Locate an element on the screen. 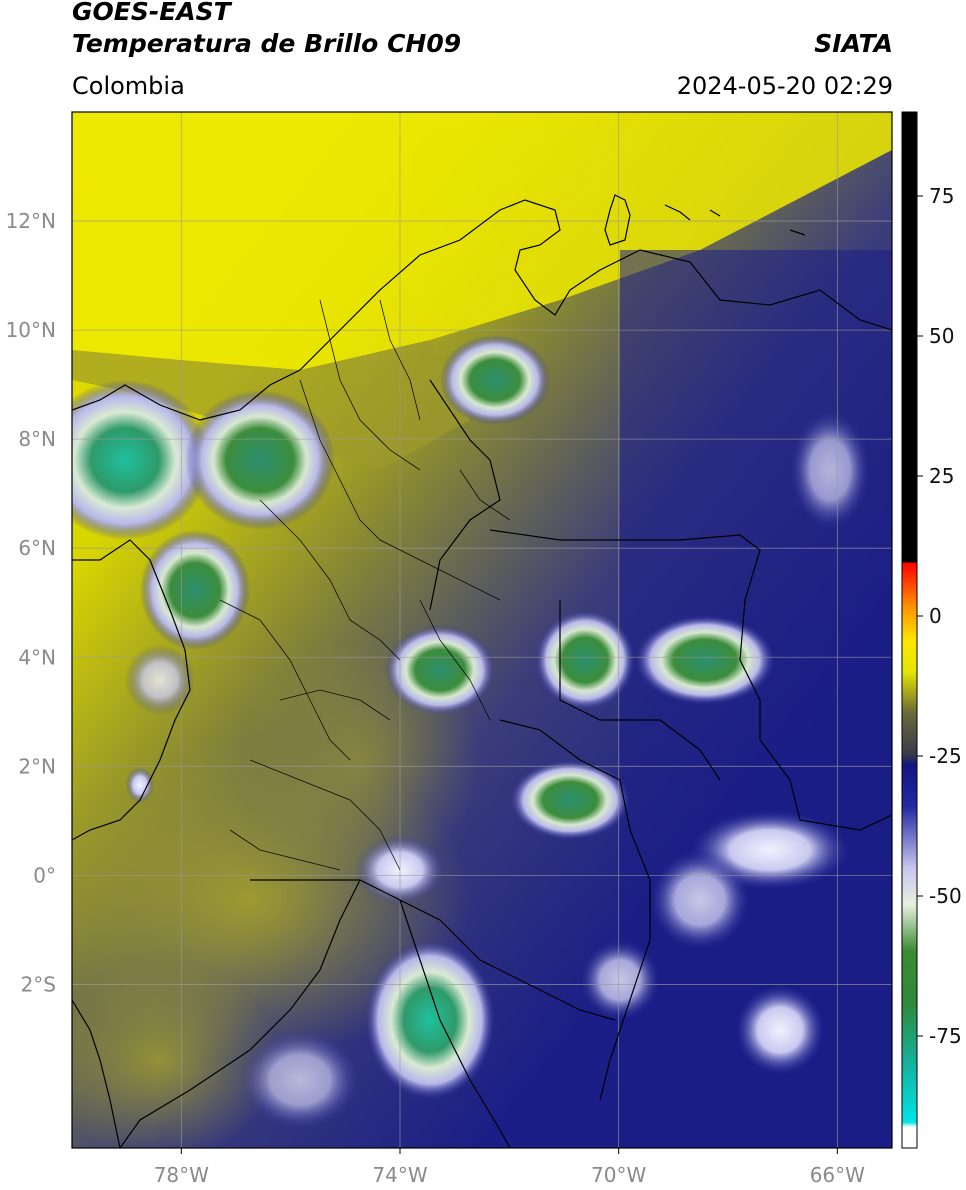  x-tick-label: 78°W is located at coordinates (181, 1175).